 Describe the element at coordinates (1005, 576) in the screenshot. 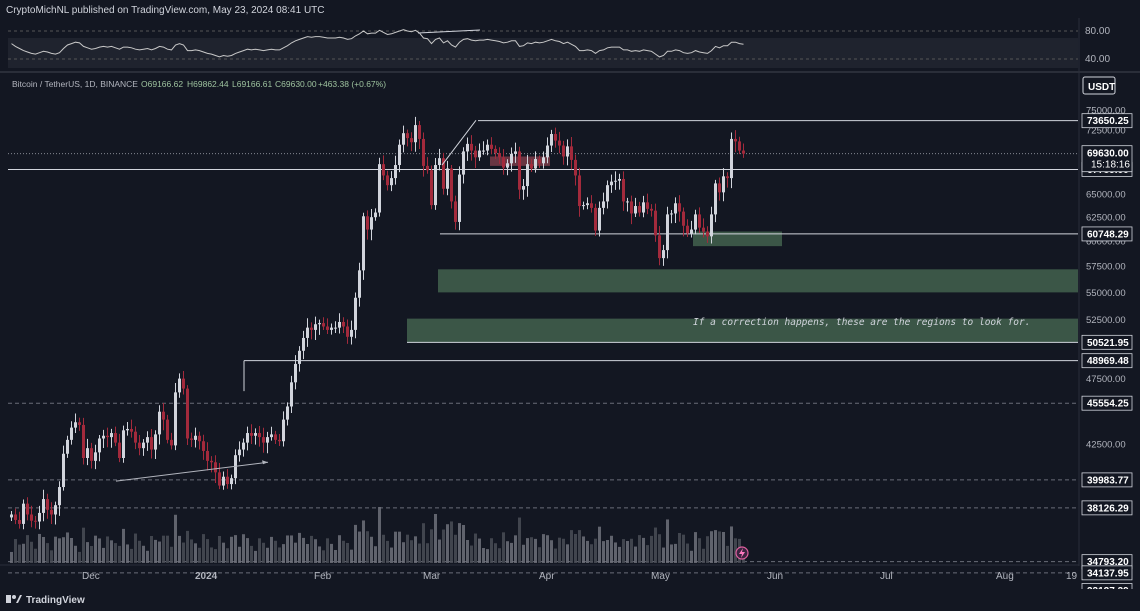

I see `time-tick-8: Aug` at that location.